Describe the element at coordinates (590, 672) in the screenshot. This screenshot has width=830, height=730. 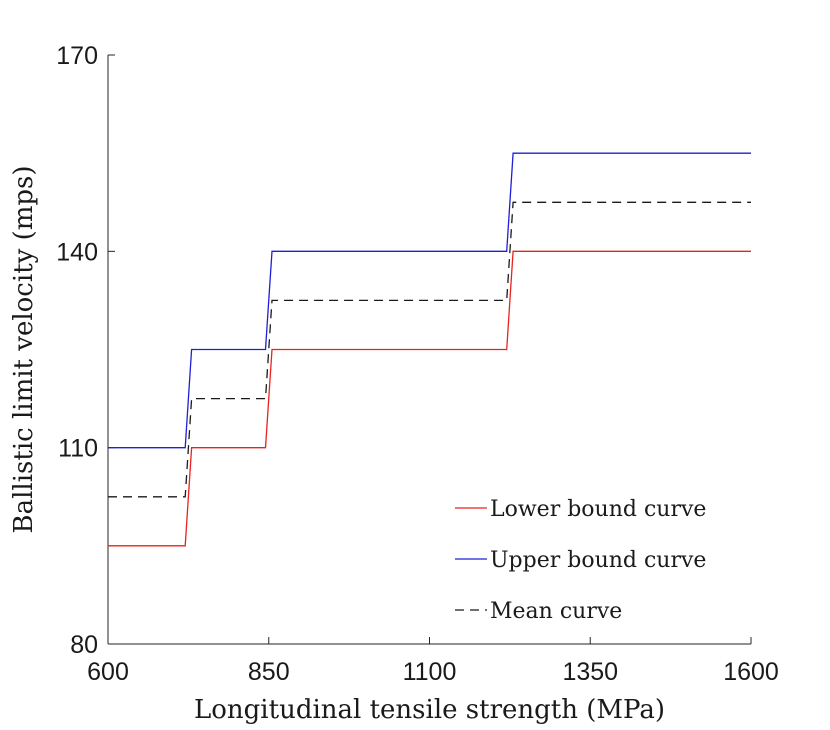
I see `x-tick-label: 1350` at that location.